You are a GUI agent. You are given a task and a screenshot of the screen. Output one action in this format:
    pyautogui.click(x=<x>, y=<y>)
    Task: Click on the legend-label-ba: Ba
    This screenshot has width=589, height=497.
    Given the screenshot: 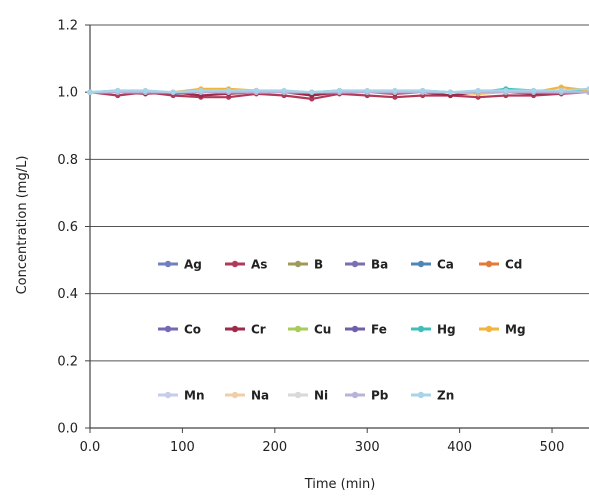 What is the action you would take?
    pyautogui.click(x=379, y=265)
    